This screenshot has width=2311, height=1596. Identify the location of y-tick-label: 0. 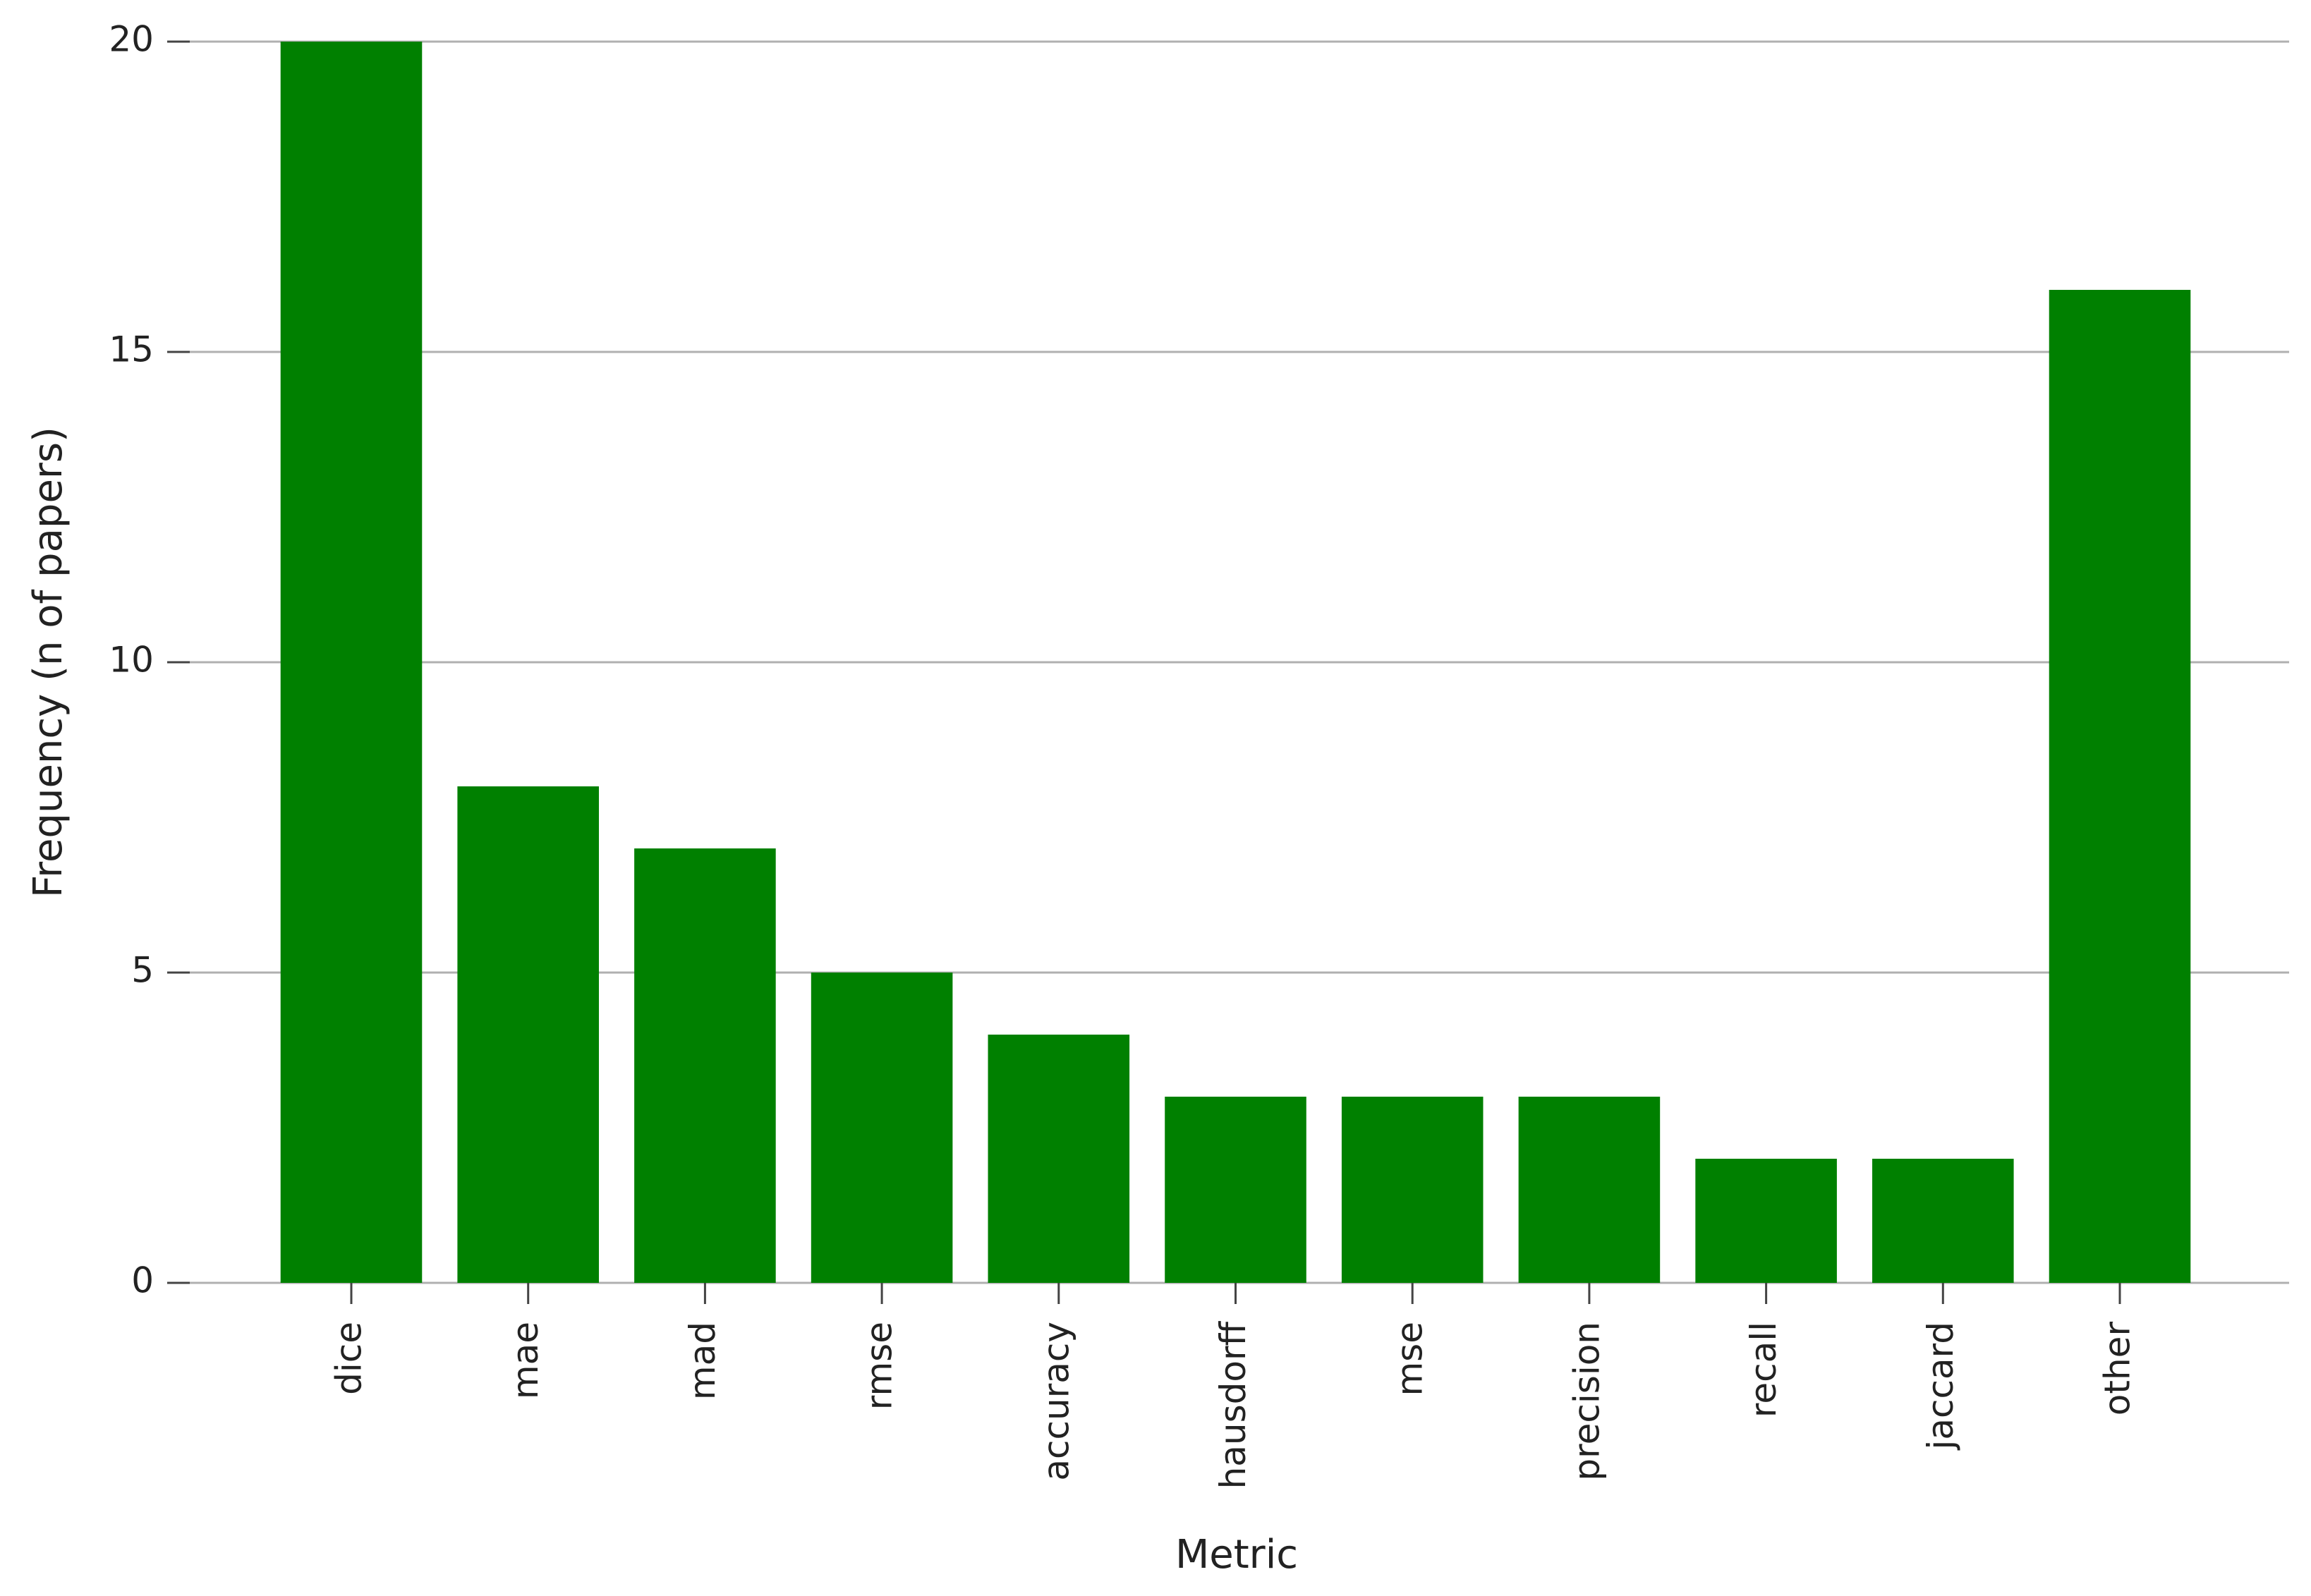
(143, 1281).